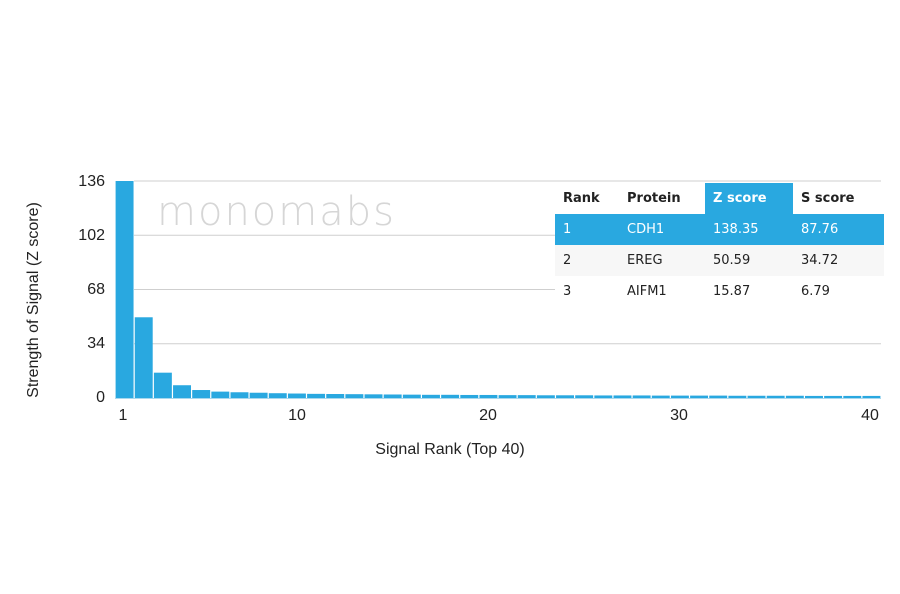 The height and width of the screenshot is (594, 900). Describe the element at coordinates (91, 181) in the screenshot. I see `y-tick-136: 136` at that location.